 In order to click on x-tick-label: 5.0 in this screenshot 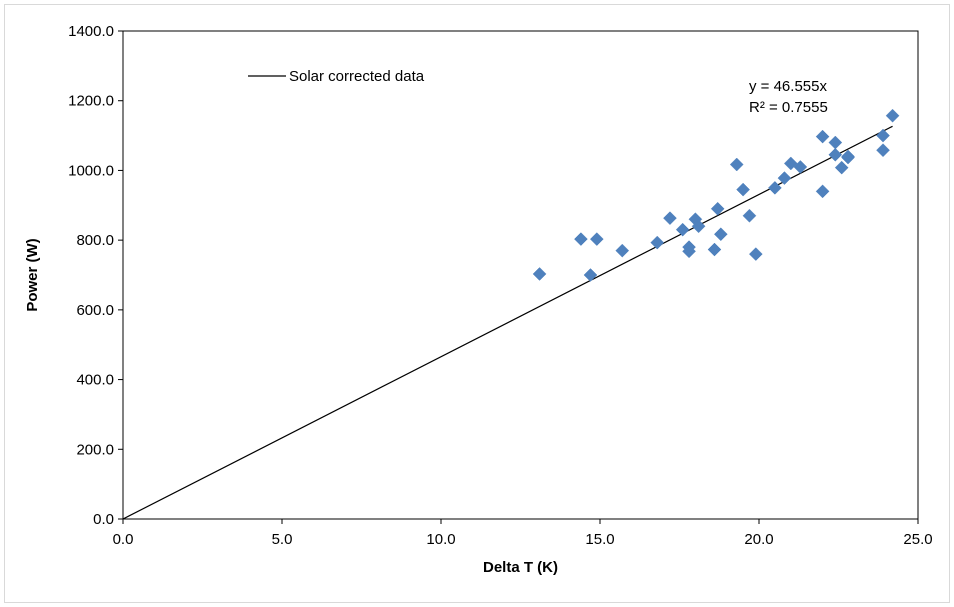, I will do `click(282, 539)`.